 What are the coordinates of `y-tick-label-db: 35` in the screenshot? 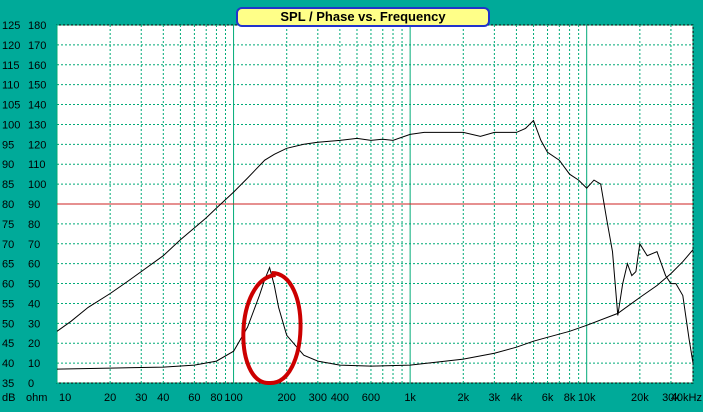 It's located at (8, 384).